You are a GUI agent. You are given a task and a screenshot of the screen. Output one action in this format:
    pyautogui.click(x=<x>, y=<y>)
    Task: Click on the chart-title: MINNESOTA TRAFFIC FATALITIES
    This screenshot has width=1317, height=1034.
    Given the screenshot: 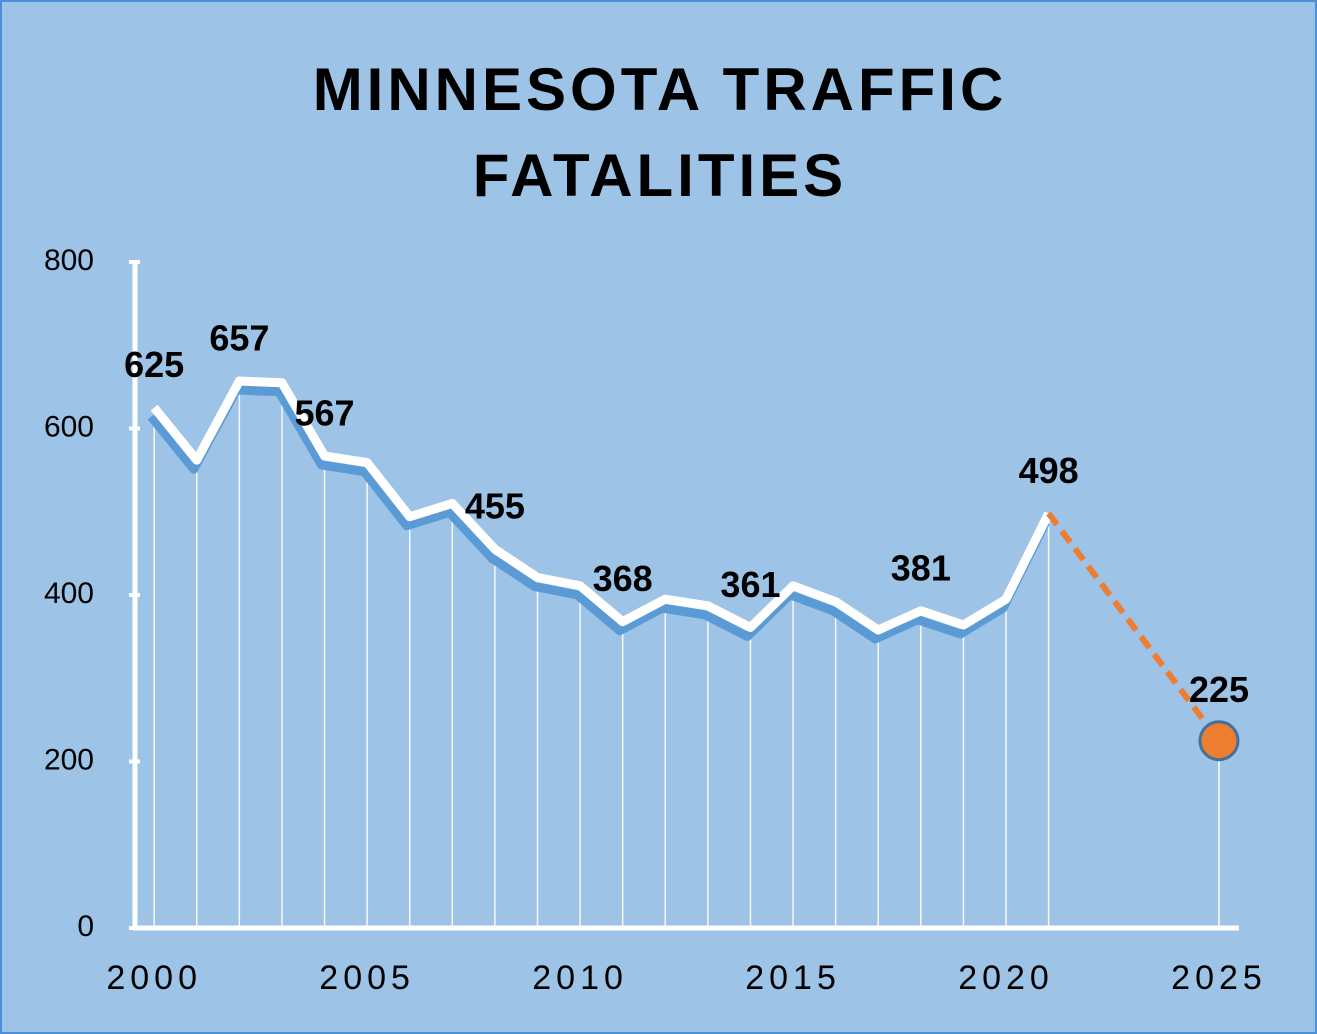 What is the action you would take?
    pyautogui.click(x=660, y=132)
    